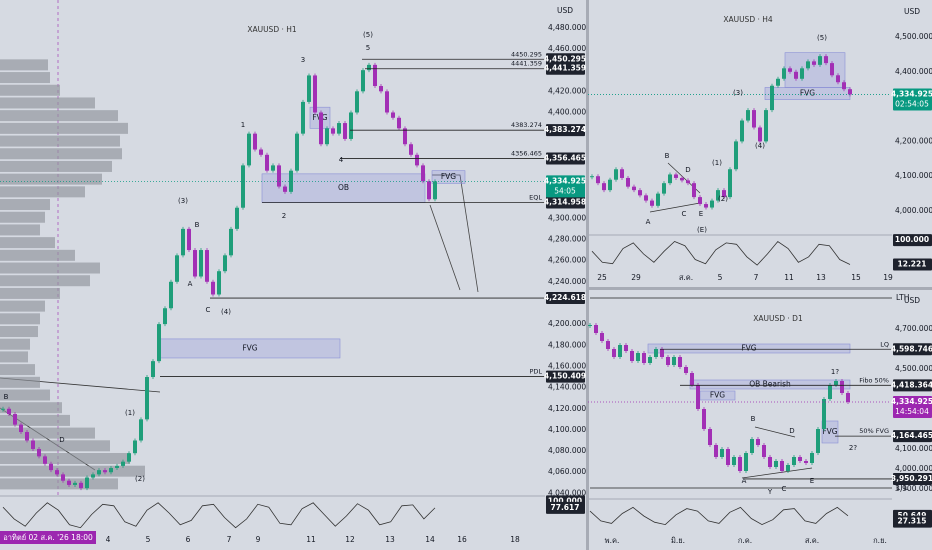  What do you see at coordinates (526, 125) in the screenshot?
I see `level-label: 4383.274` at bounding box center [526, 125].